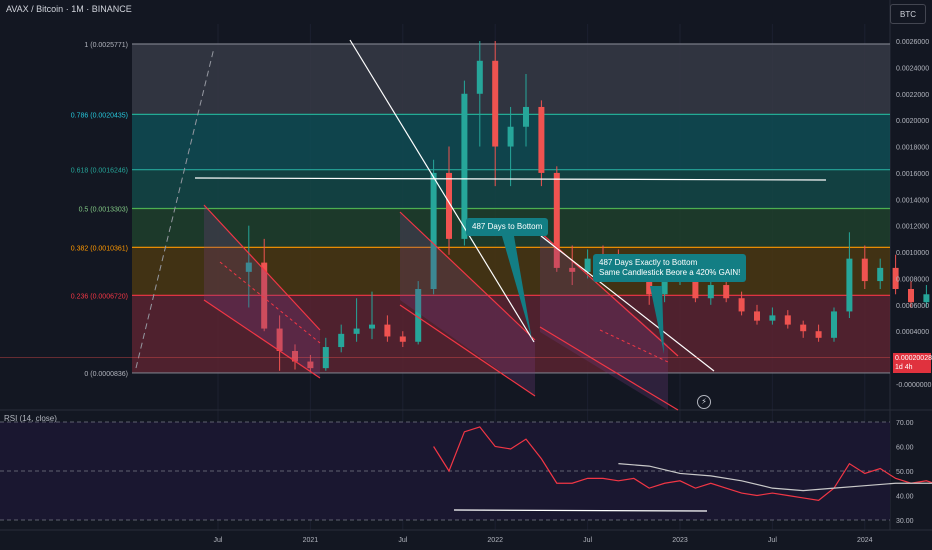 This screenshot has width=932, height=550. Describe the element at coordinates (912, 306) in the screenshot. I see `price-tick-label: 0.0006000` at that location.